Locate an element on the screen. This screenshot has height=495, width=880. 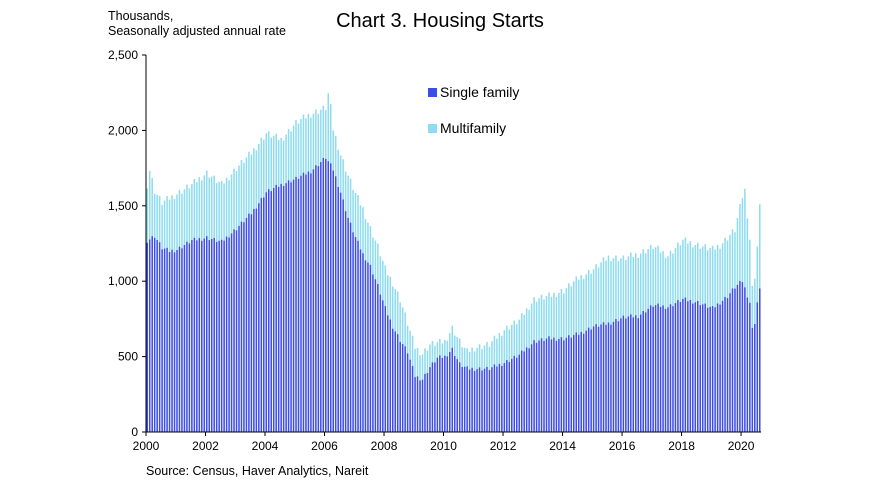
x-tick-label: 2006 is located at coordinates (324, 446).